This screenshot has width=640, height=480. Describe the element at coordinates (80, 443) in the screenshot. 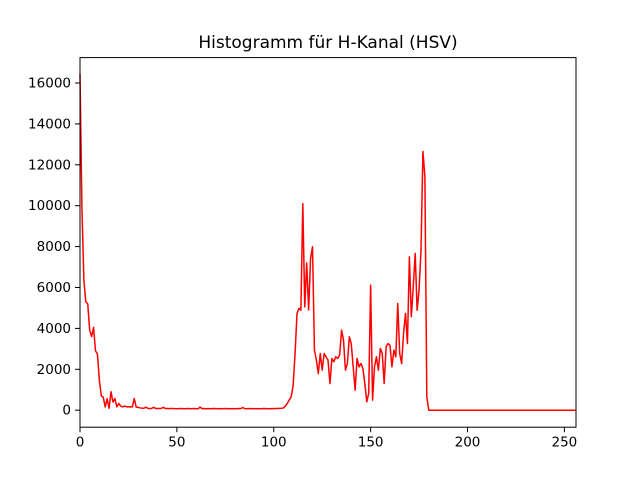

I see `x-tick-label: 0` at that location.